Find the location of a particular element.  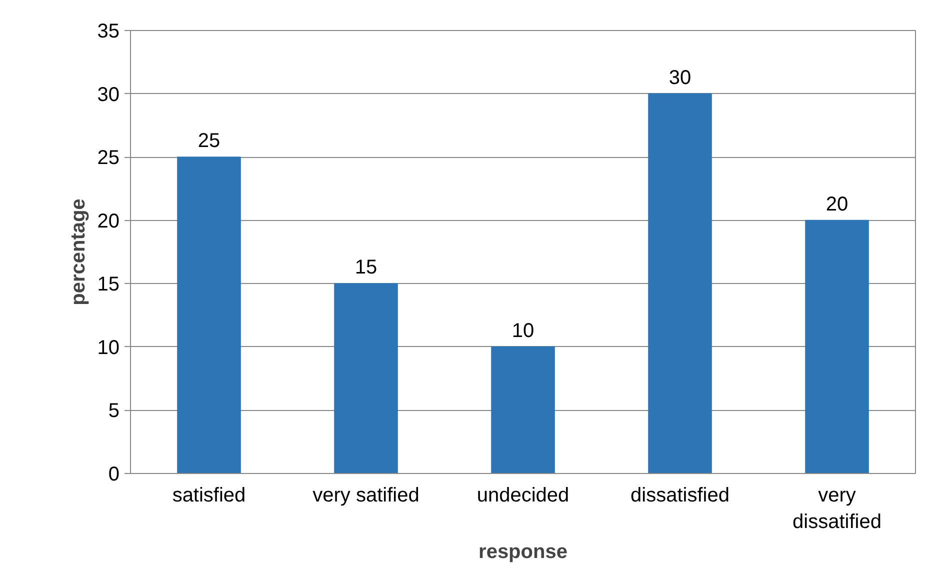

y-tick-label: 15 is located at coordinates (108, 285).